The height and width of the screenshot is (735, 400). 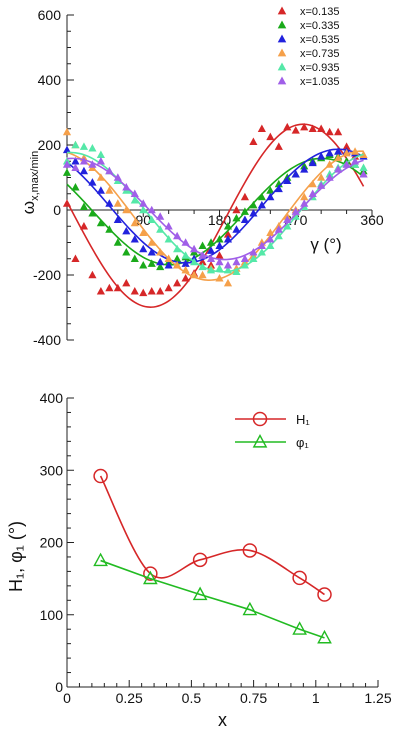 What do you see at coordinates (303, 419) in the screenshot?
I see `legend-label: H₁` at bounding box center [303, 419].